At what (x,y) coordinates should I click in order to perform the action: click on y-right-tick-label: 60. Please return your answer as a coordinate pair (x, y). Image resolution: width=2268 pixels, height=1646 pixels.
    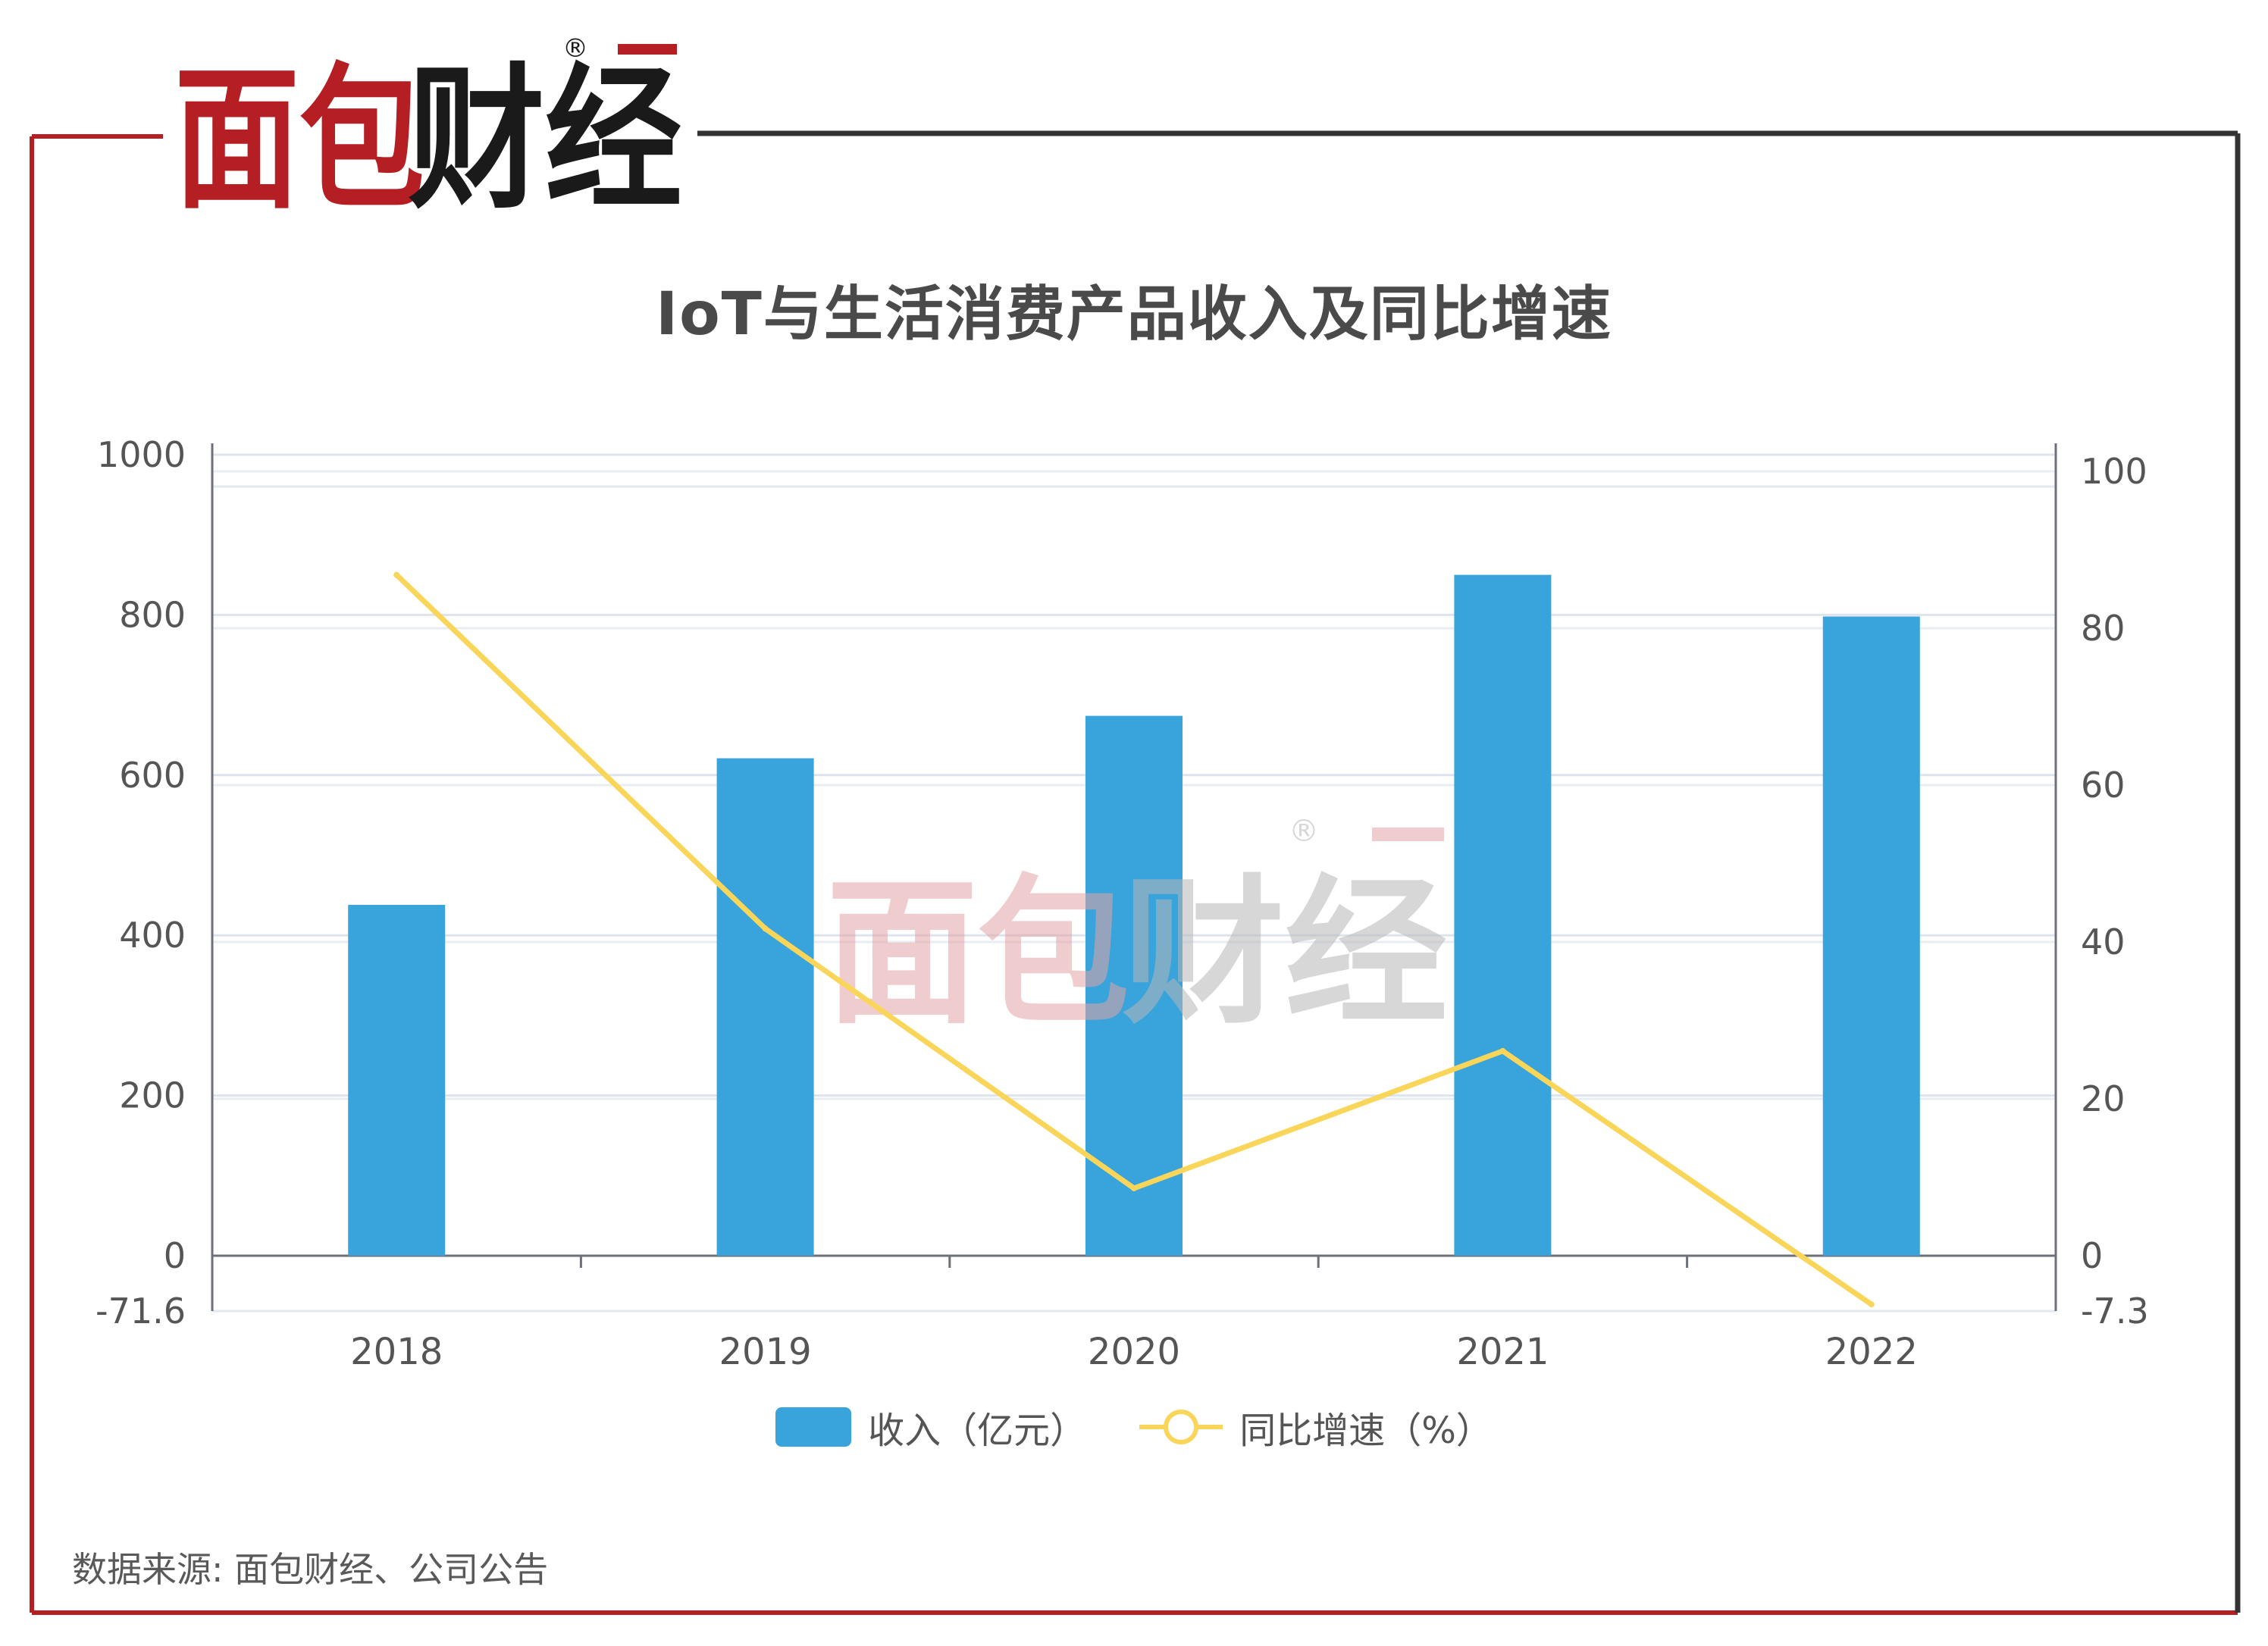
    Looking at the image, I should click on (2103, 785).